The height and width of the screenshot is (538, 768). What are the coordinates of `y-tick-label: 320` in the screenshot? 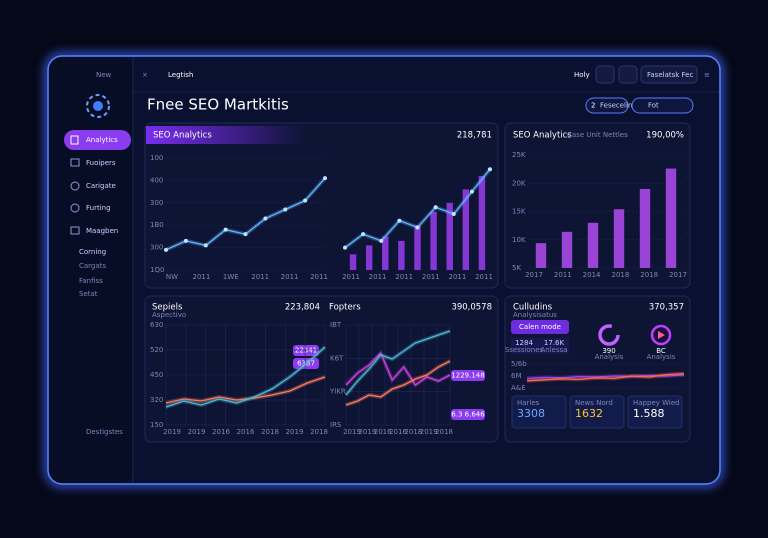 It's located at (156, 400).